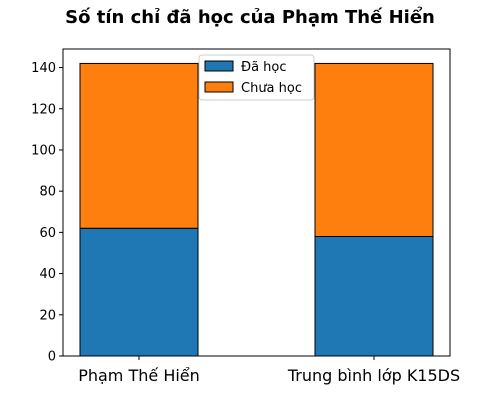 The image size is (500, 400). What do you see at coordinates (264, 67) in the screenshot?
I see `legend-label-0: Đã học` at bounding box center [264, 67].